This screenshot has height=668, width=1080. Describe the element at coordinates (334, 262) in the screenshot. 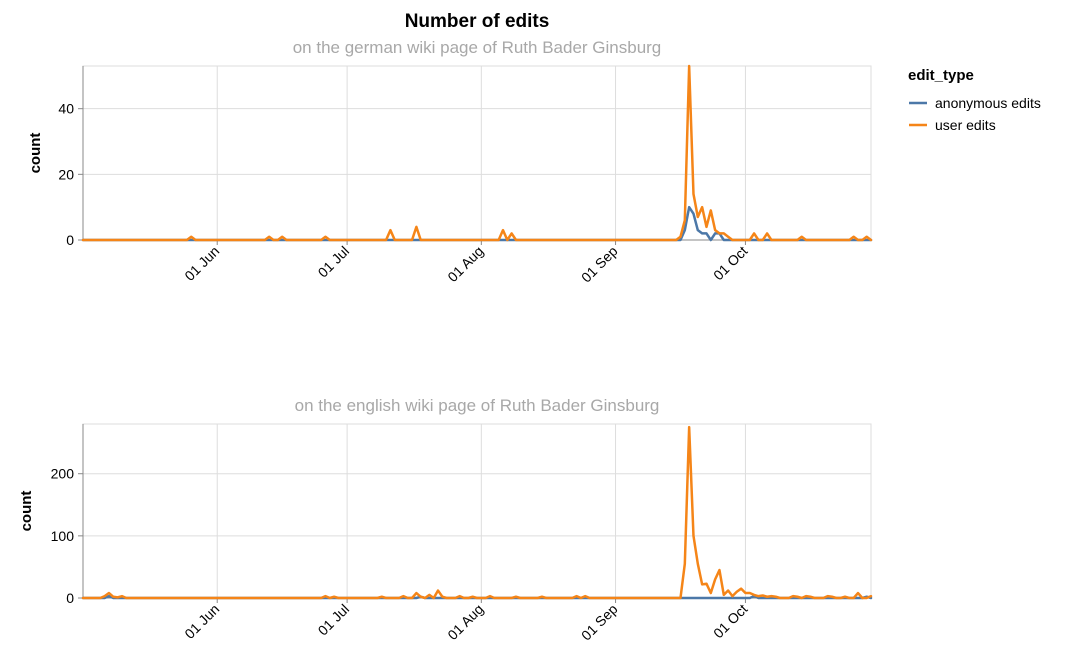

I see `german-x-tick-label-01-jul: 01 Jul` at that location.